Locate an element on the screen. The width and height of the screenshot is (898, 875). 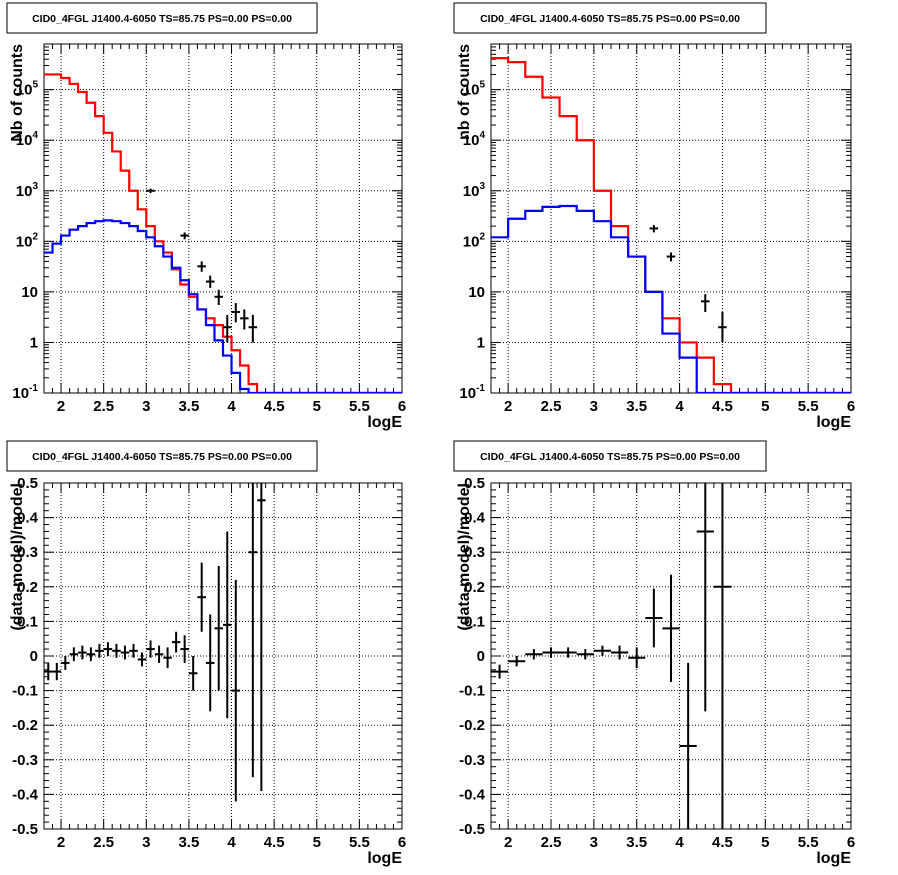
y-tick-label: 10⁵ is located at coordinates (27, 89).